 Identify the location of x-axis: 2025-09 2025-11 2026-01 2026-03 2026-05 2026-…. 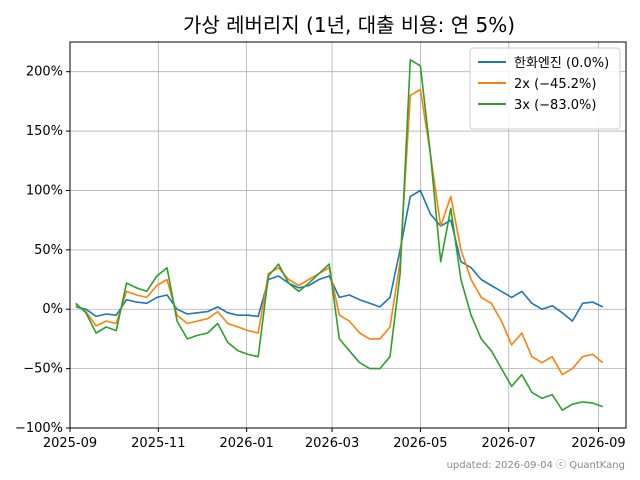
(334, 439).